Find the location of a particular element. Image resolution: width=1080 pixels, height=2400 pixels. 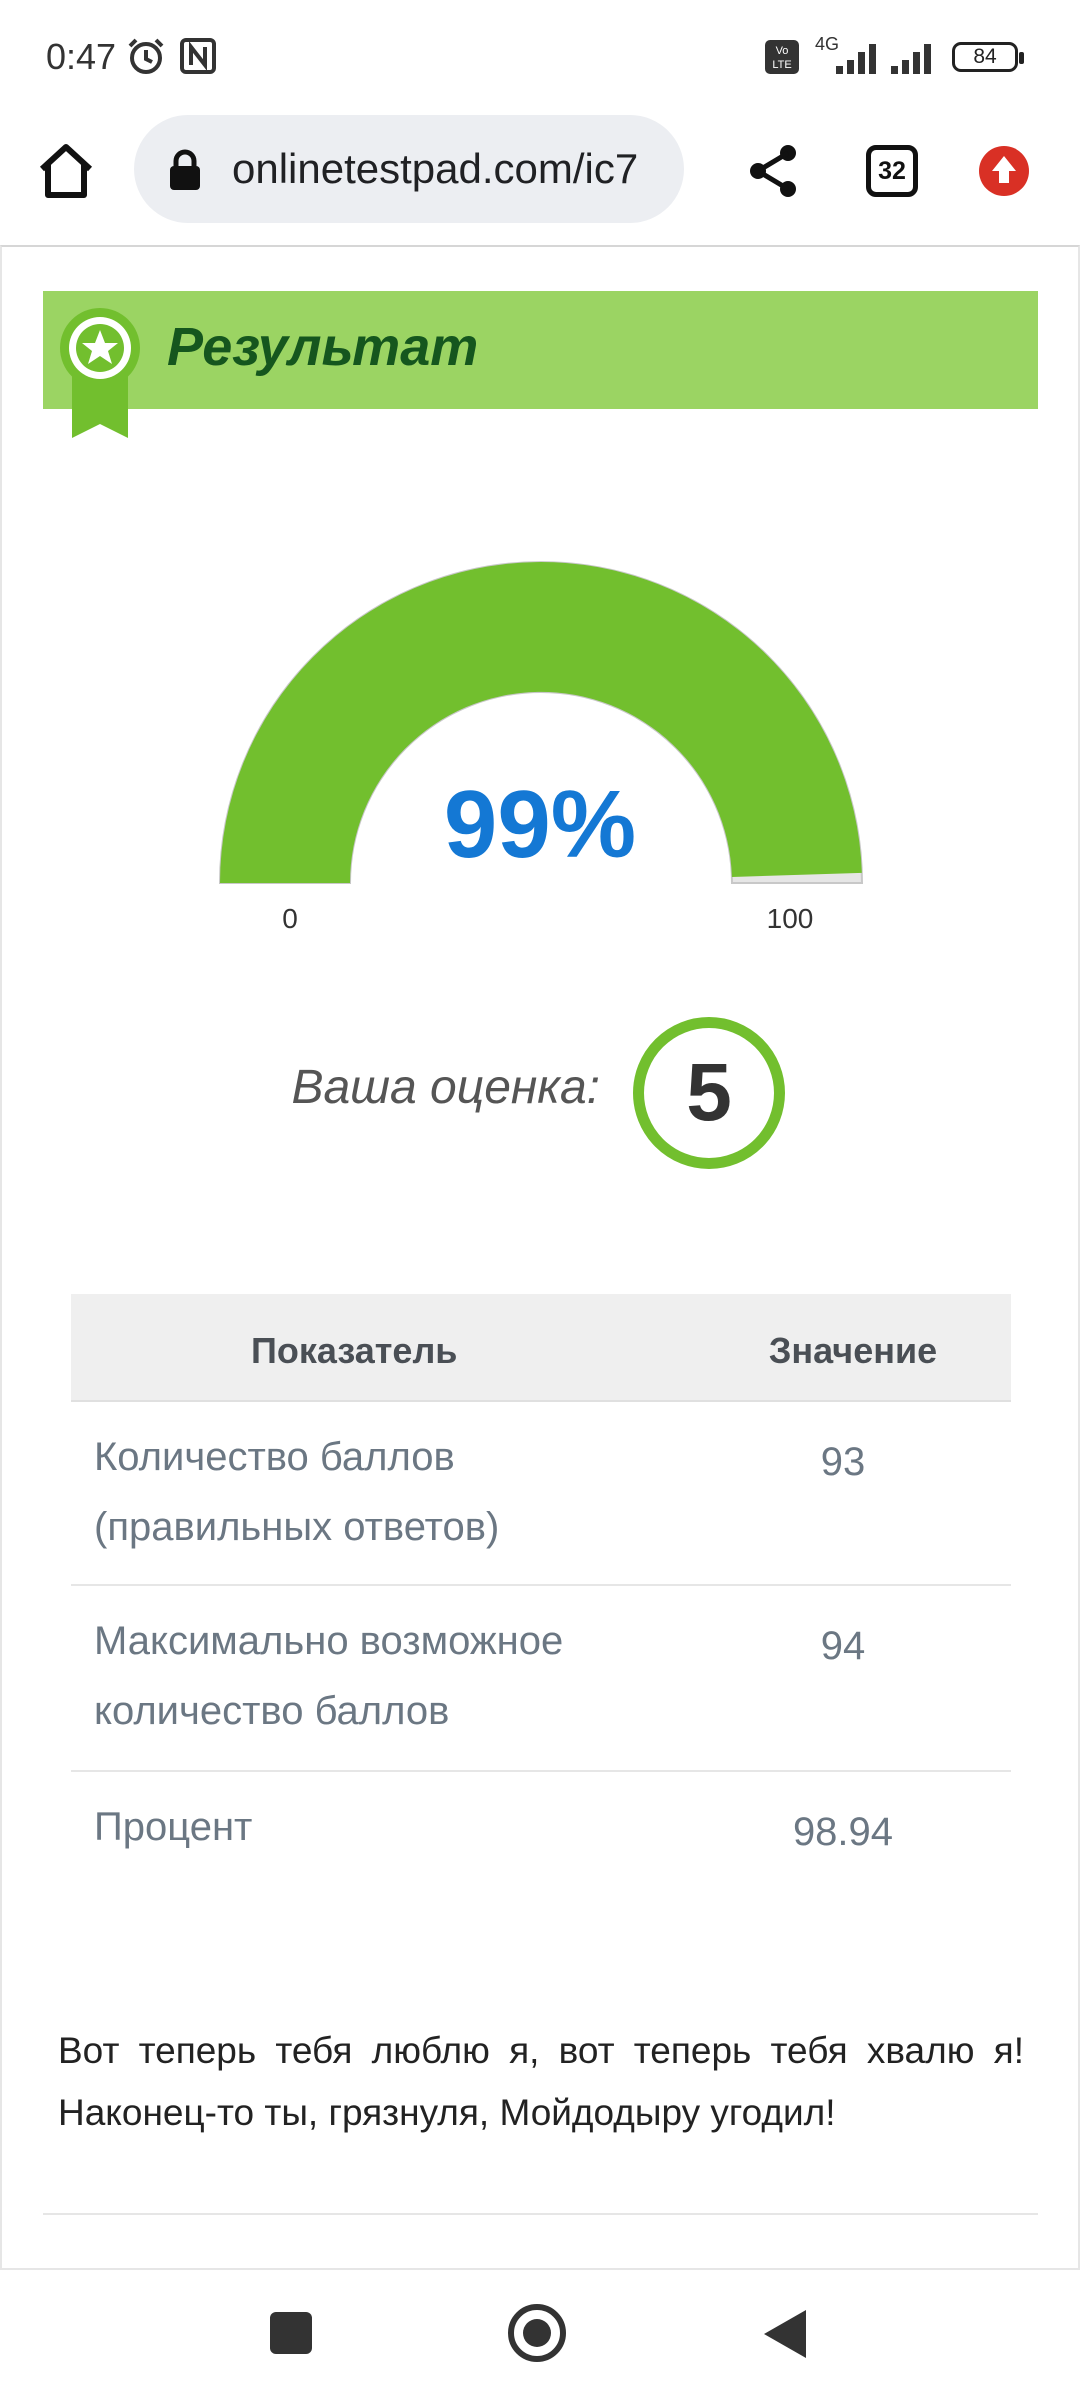

column-header-value: Значение is located at coordinates (853, 1350).